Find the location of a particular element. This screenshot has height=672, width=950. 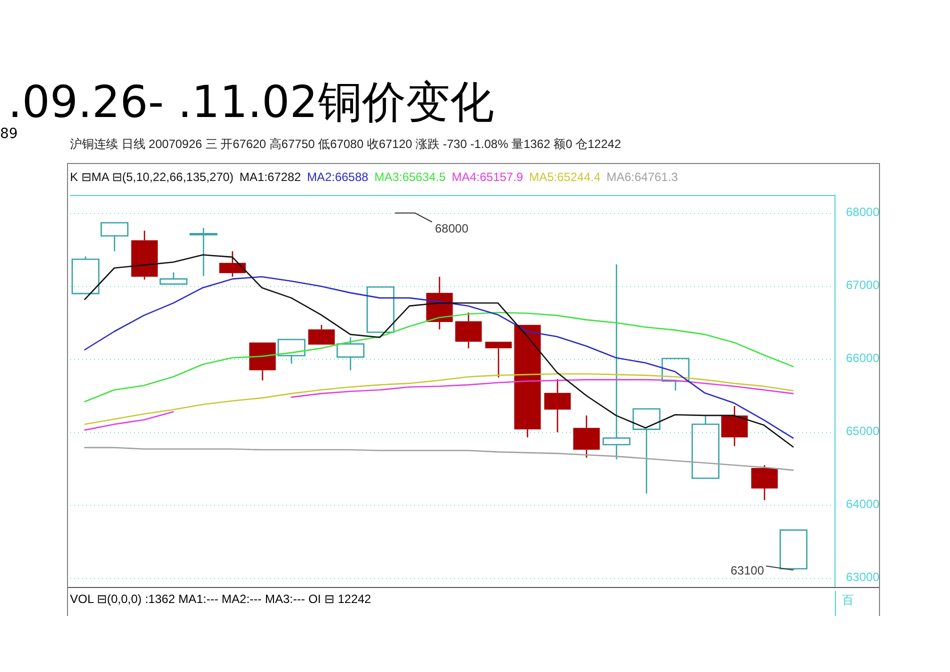

text: MA2:66588 is located at coordinates (337, 177).